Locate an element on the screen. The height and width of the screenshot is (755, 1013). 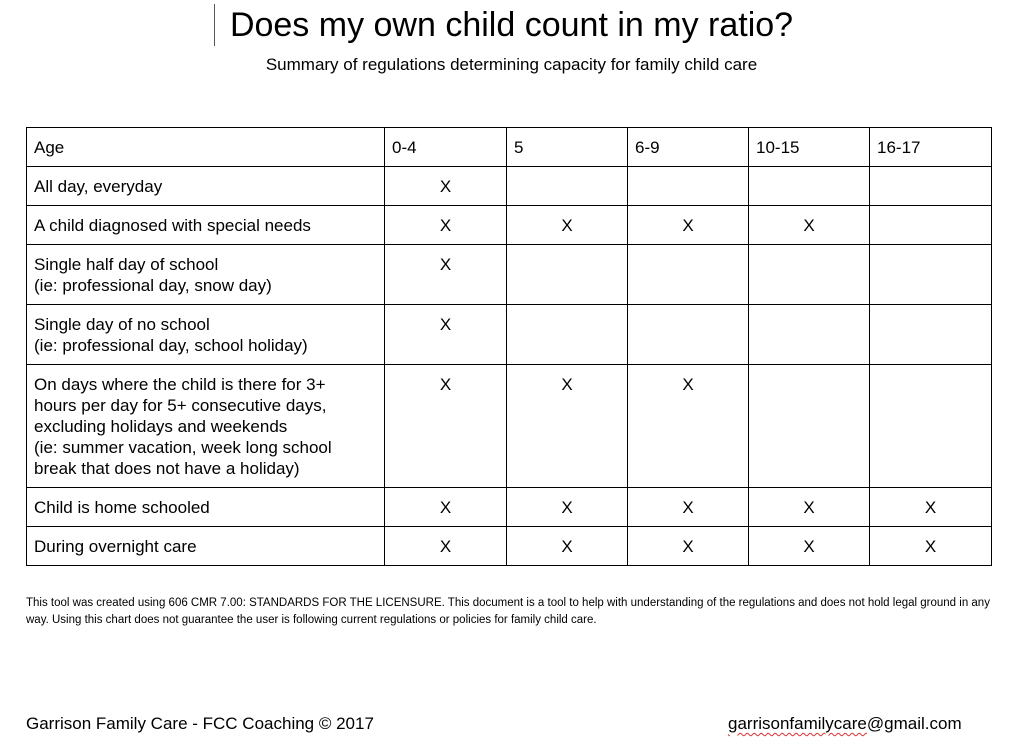
header-cell-age-range: 10-15 is located at coordinates (809, 147).